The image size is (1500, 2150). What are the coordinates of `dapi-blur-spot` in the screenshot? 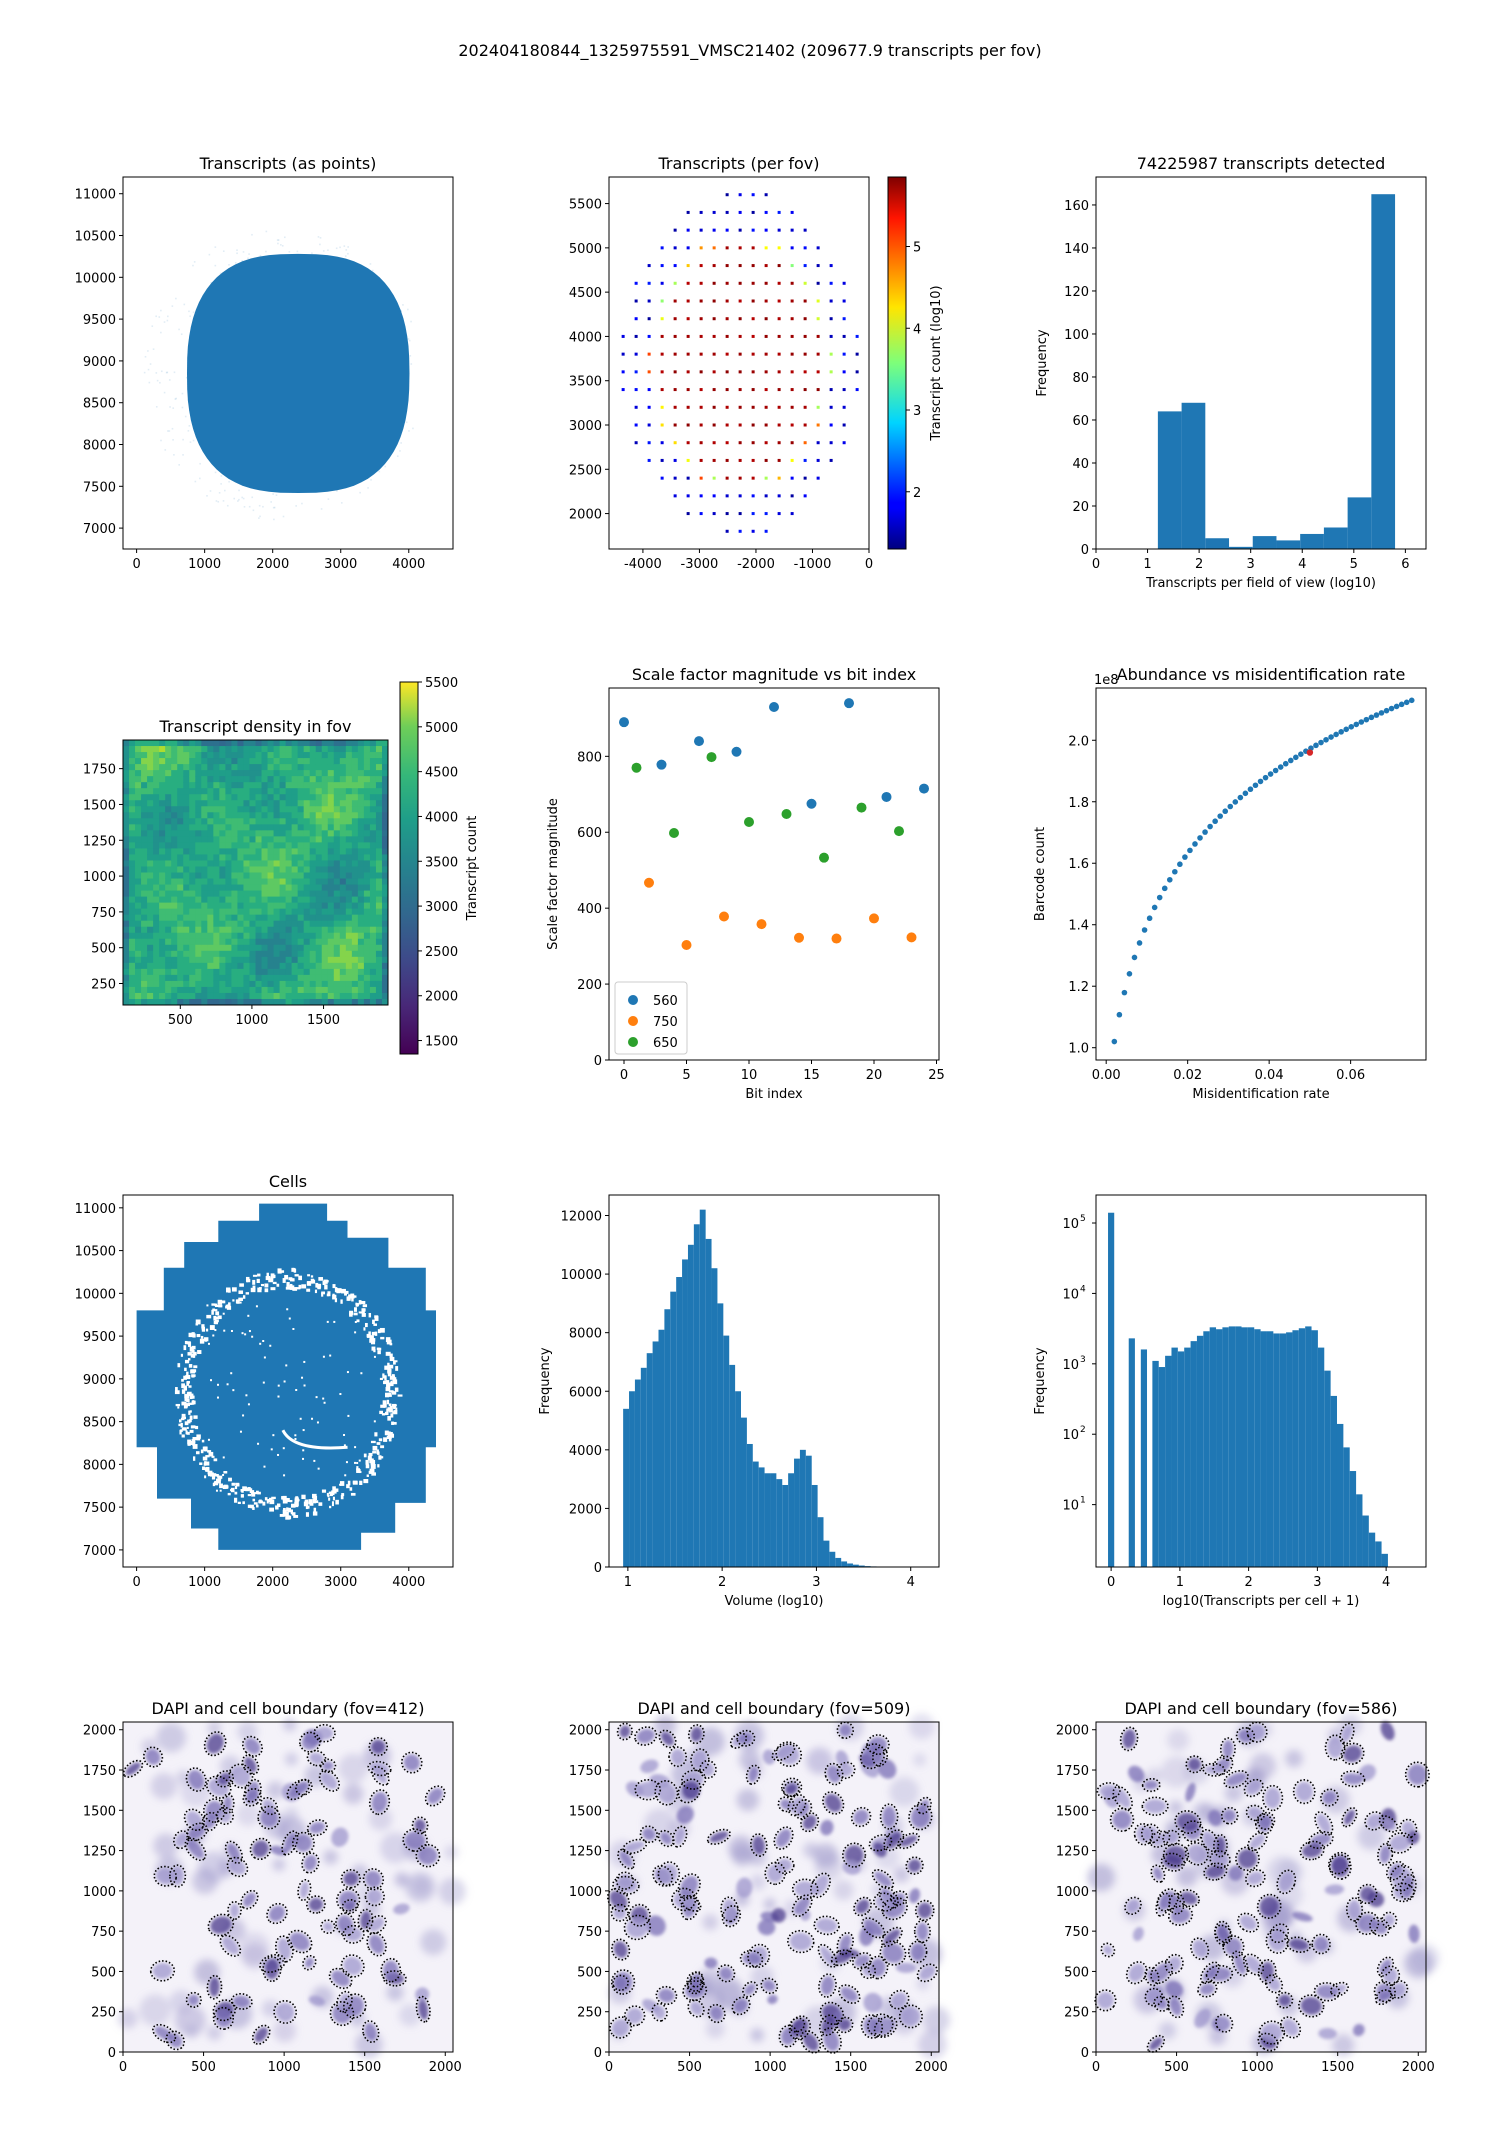 It's located at (331, 1857).